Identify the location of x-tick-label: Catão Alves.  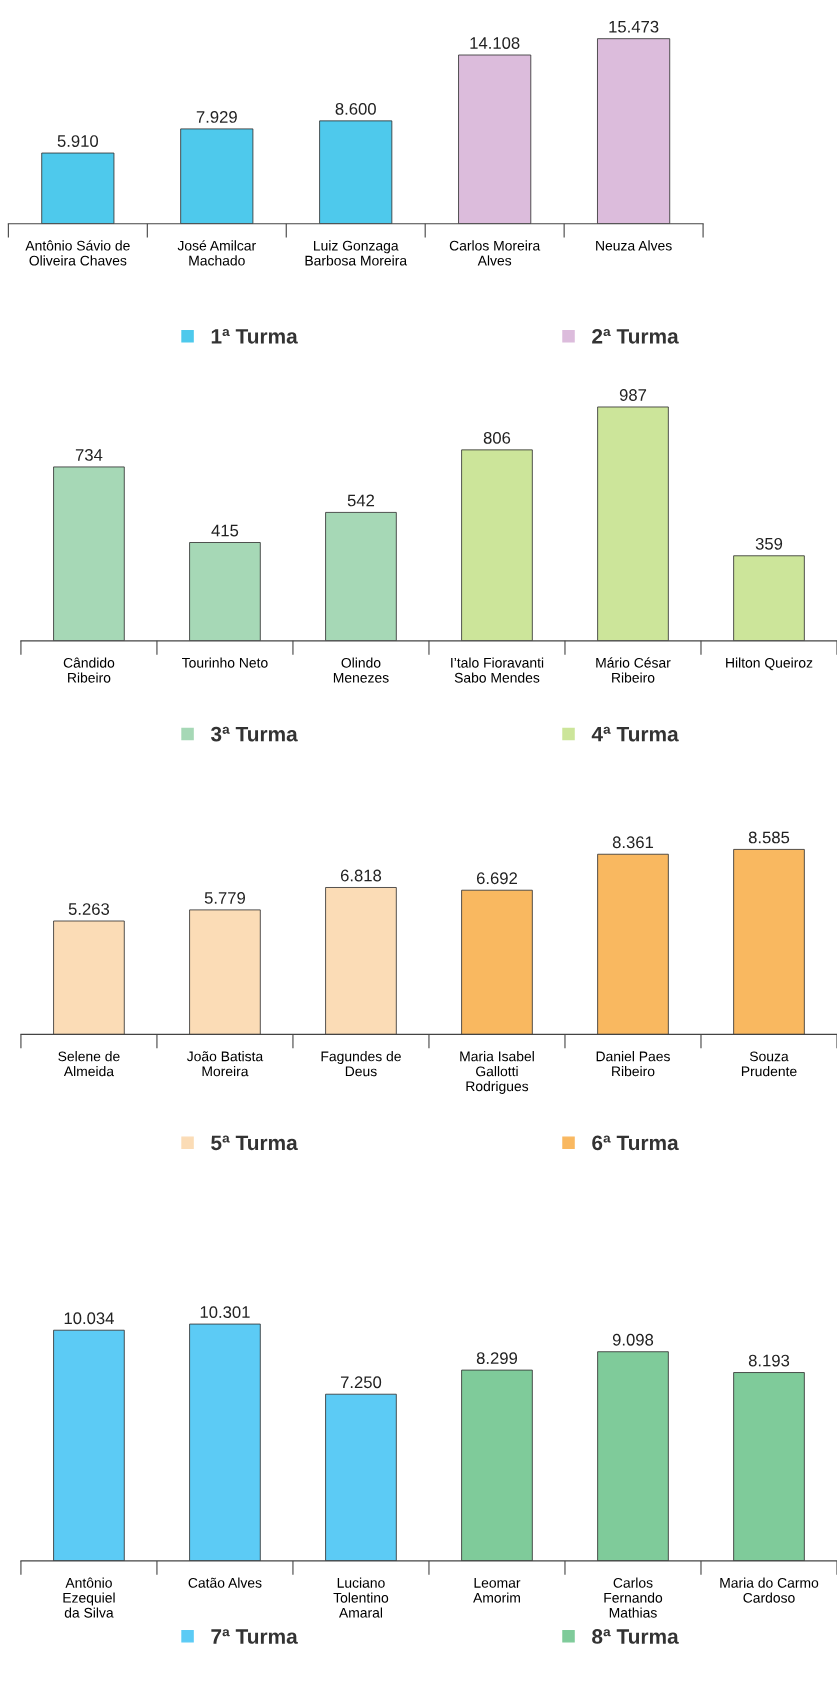
(225, 1582).